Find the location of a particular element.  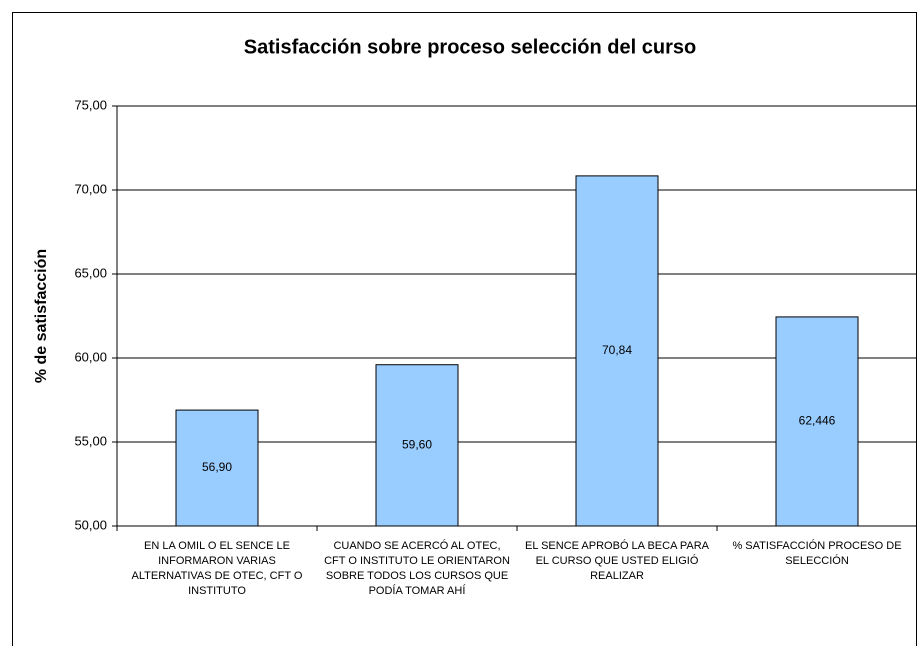

x-tick-label: % SATISFACCIÓN PROCESO DE SELECCIÓN is located at coordinates (817, 553).